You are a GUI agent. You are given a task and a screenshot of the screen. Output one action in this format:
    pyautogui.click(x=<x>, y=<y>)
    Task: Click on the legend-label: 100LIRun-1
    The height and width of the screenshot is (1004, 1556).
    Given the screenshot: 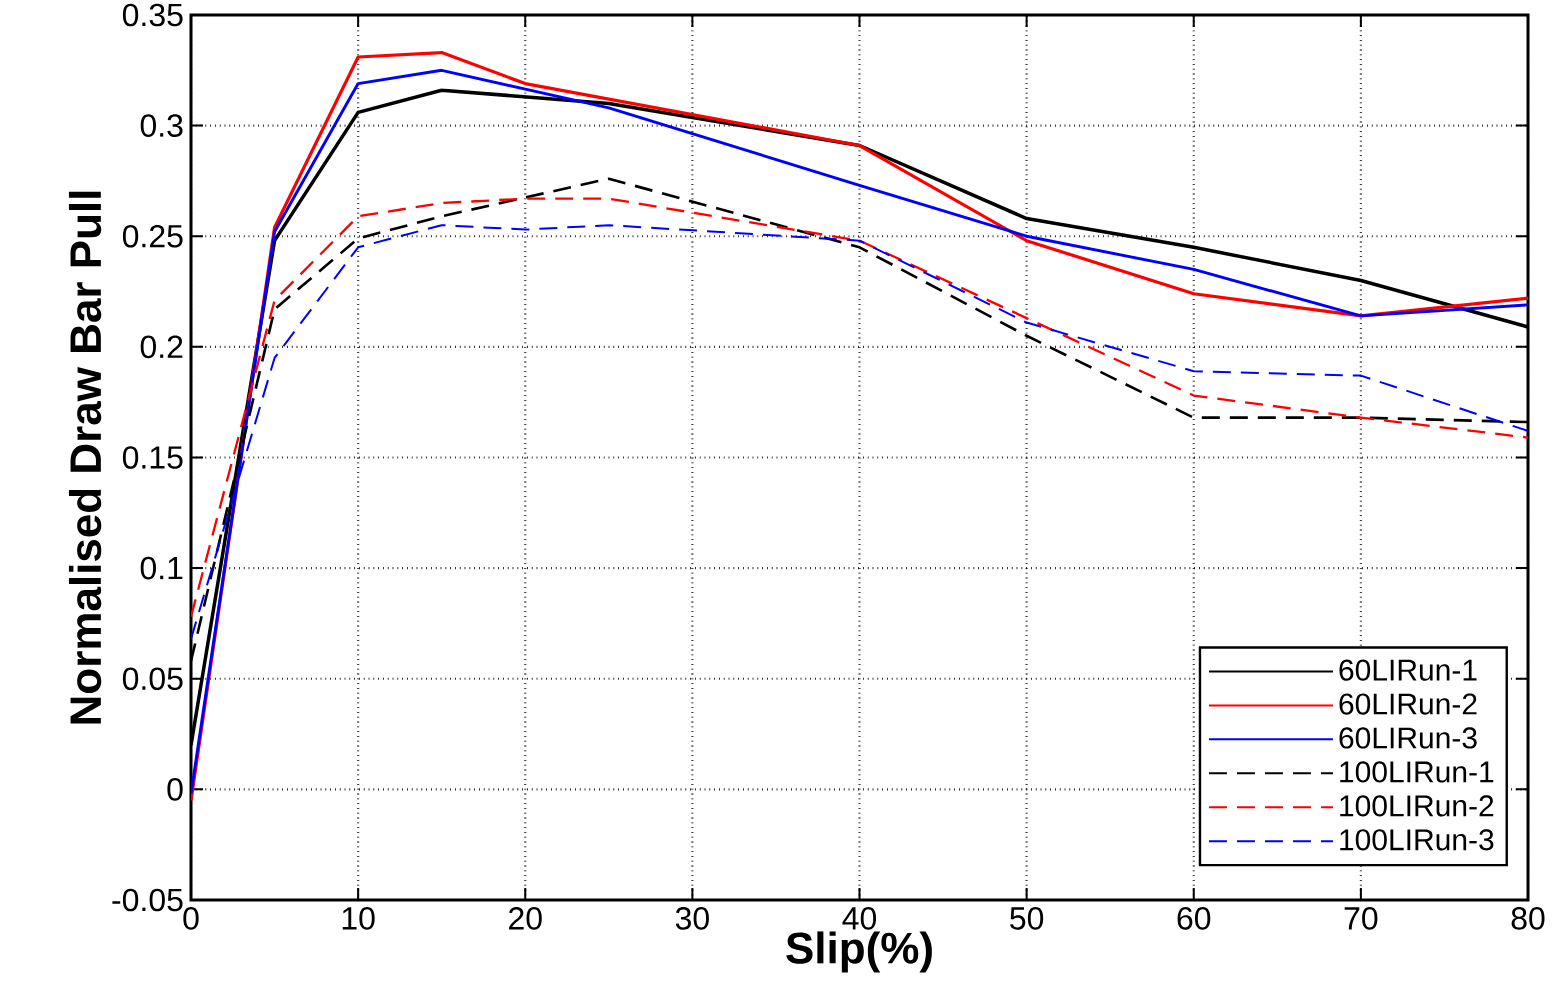 What is the action you would take?
    pyautogui.click(x=1417, y=772)
    